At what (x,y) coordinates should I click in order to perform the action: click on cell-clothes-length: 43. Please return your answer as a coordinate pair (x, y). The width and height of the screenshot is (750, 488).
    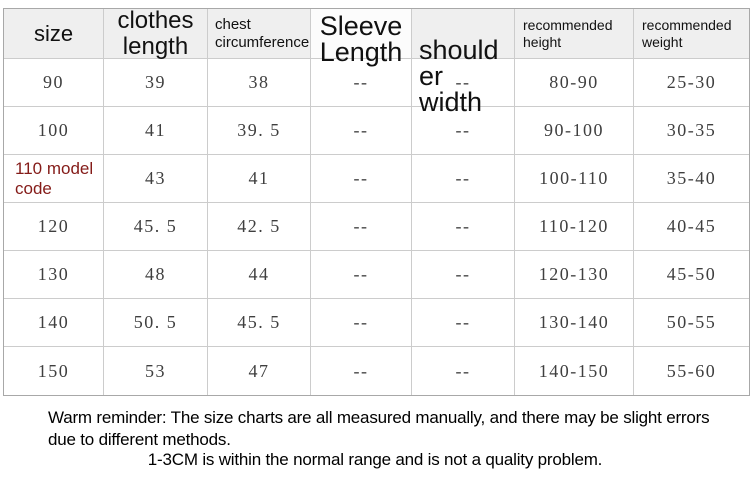
    Looking at the image, I should click on (156, 179).